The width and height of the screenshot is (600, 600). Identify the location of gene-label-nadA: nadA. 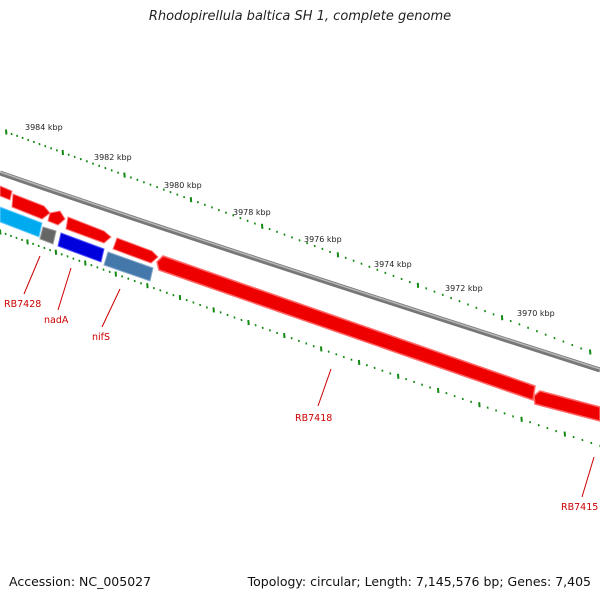
(56, 320).